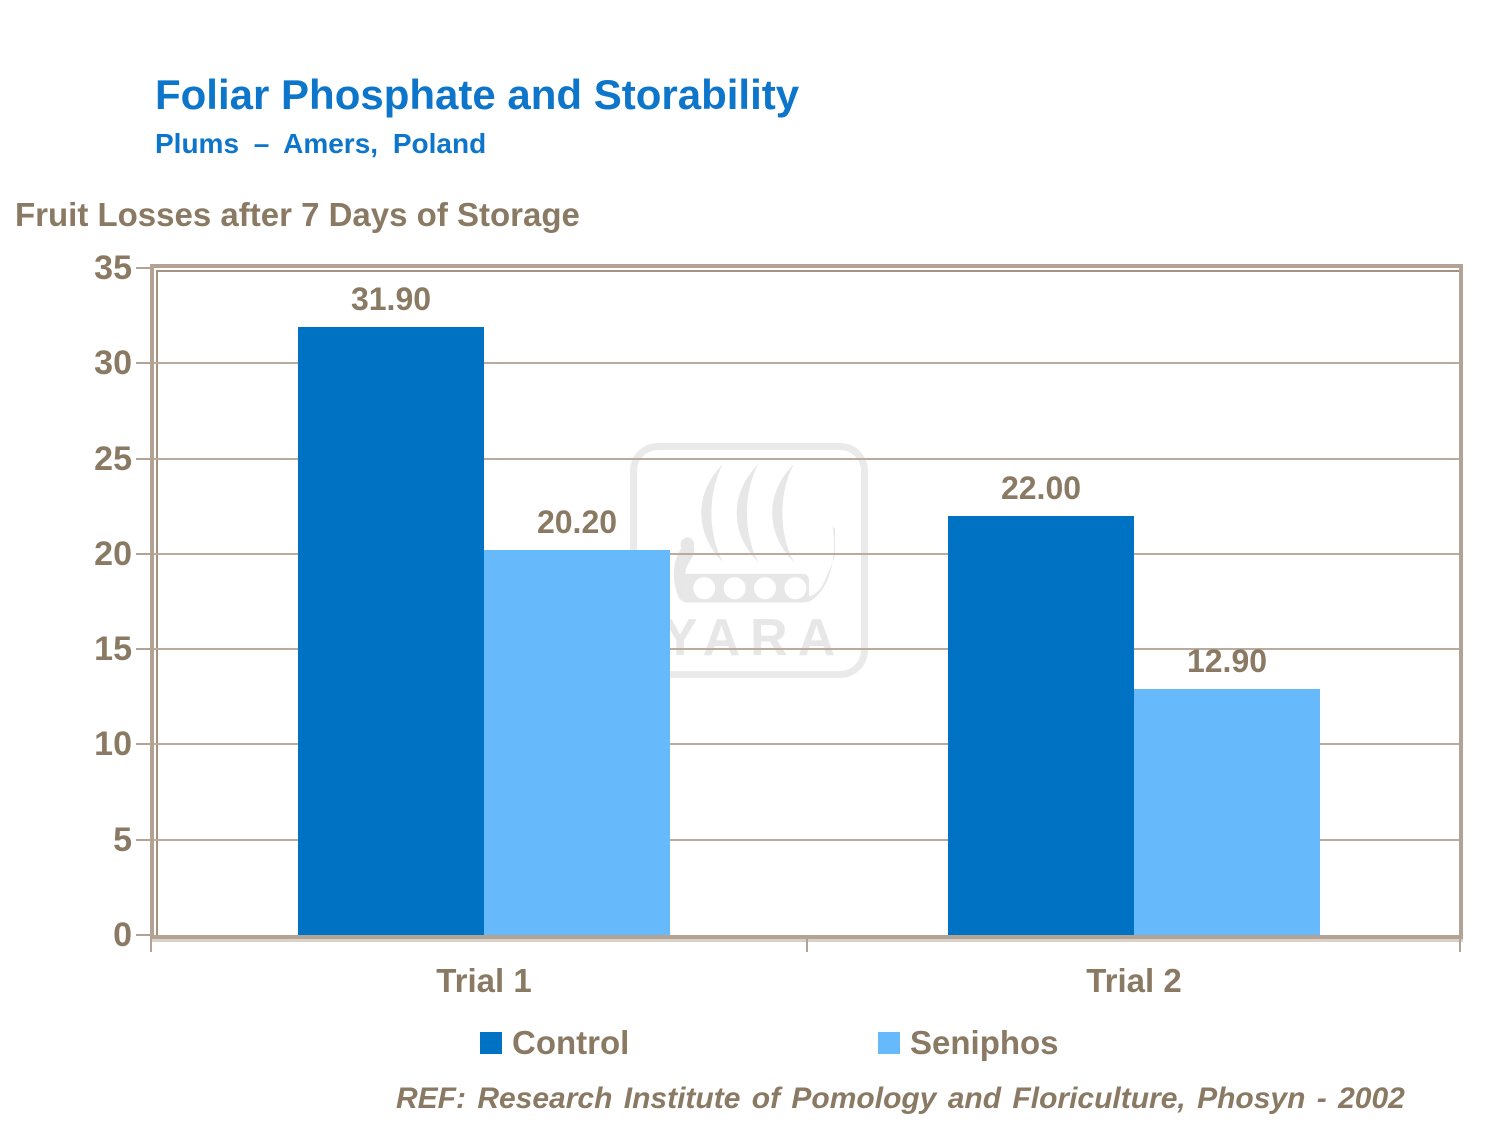  I want to click on y-axis-tick-label: 20, so click(113, 553).